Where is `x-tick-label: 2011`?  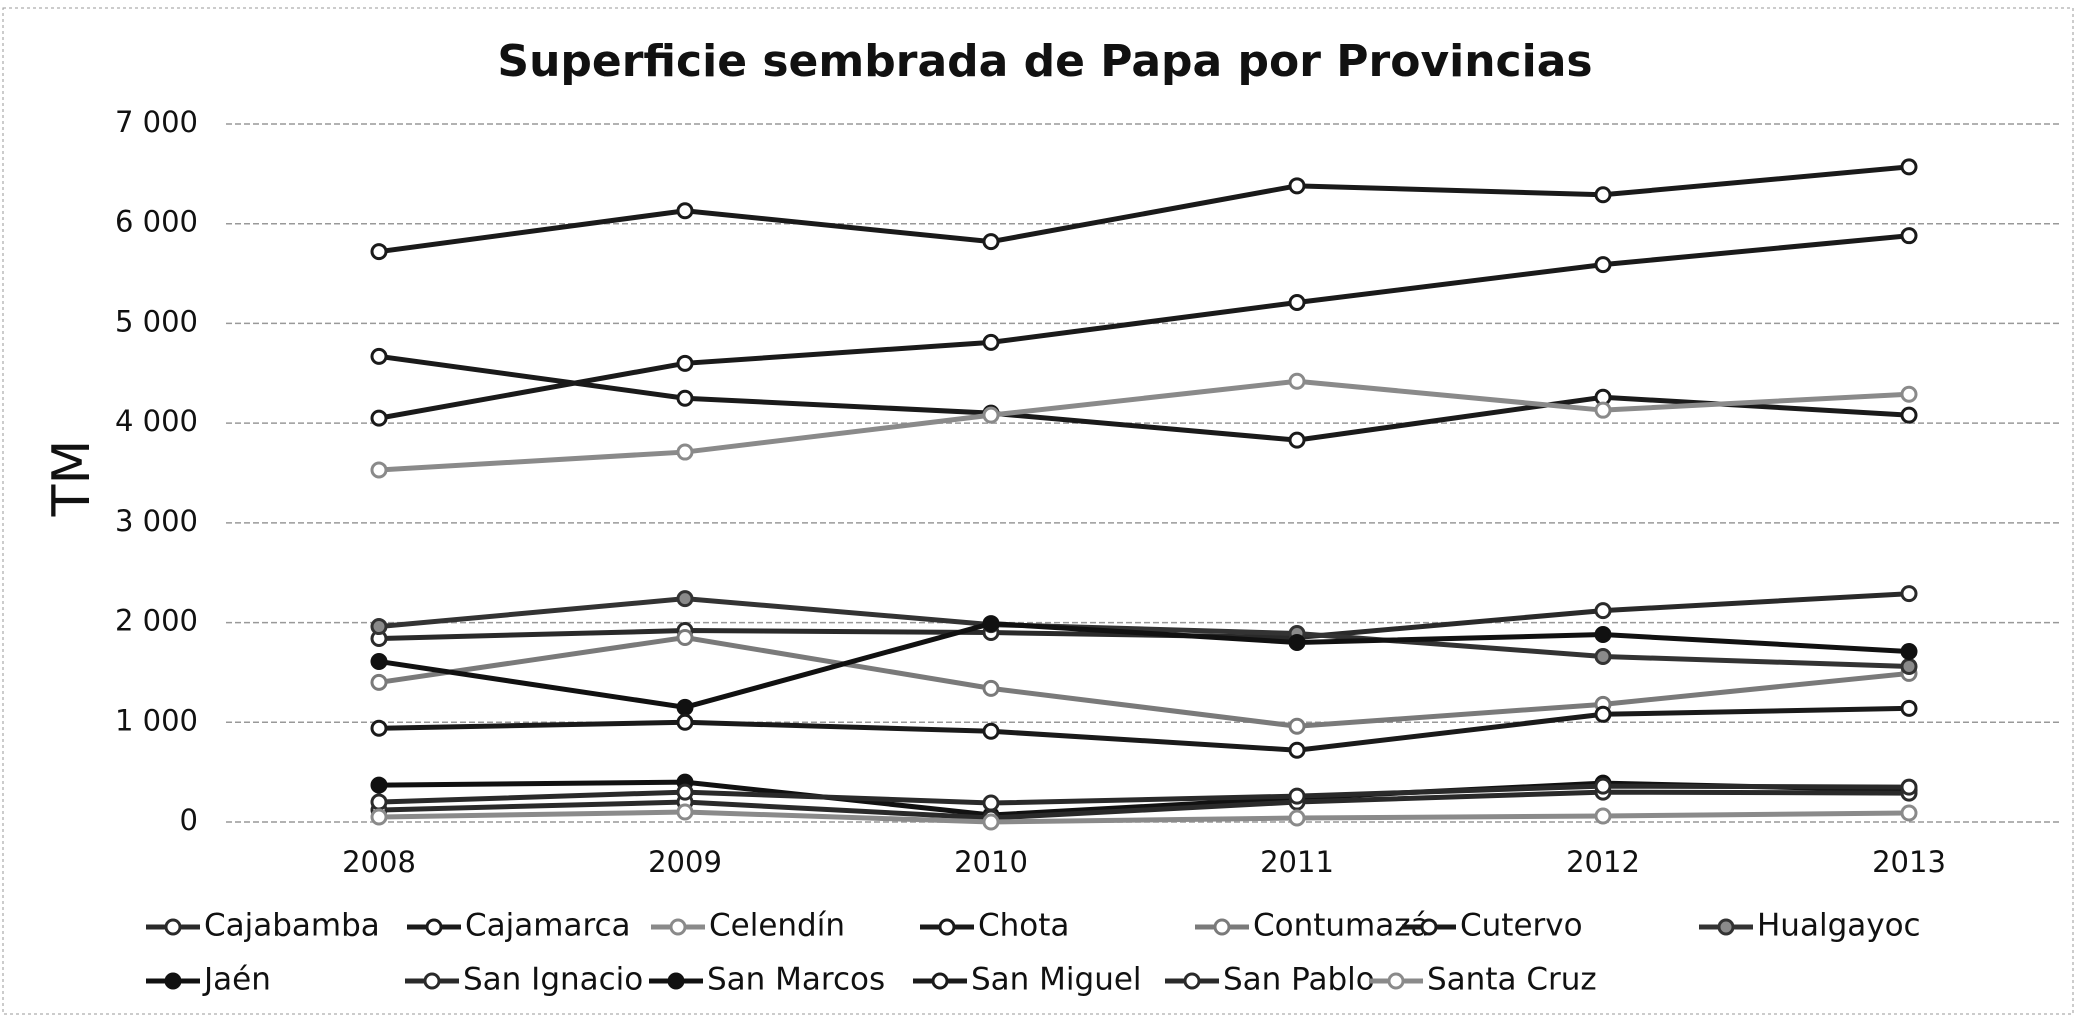 x-tick-label: 2011 is located at coordinates (1297, 862).